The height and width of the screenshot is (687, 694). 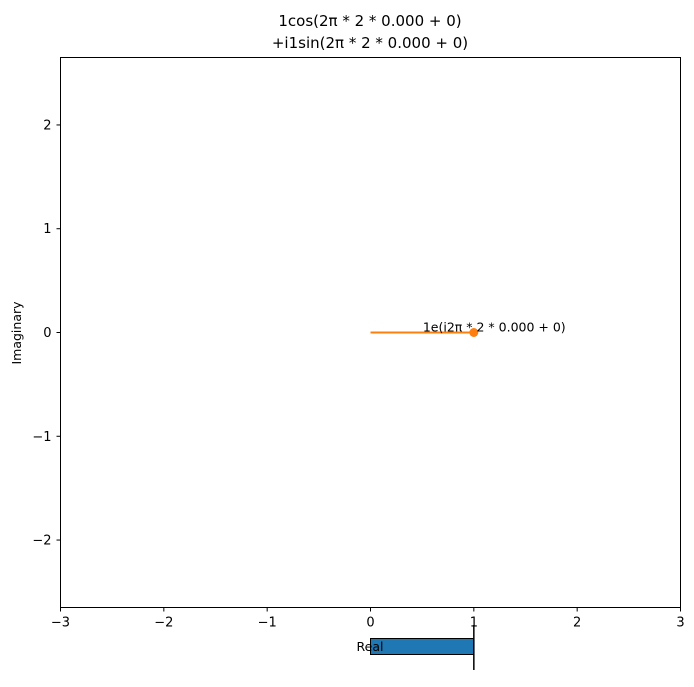 I want to click on x-tick-label: −1, so click(x=267, y=623).